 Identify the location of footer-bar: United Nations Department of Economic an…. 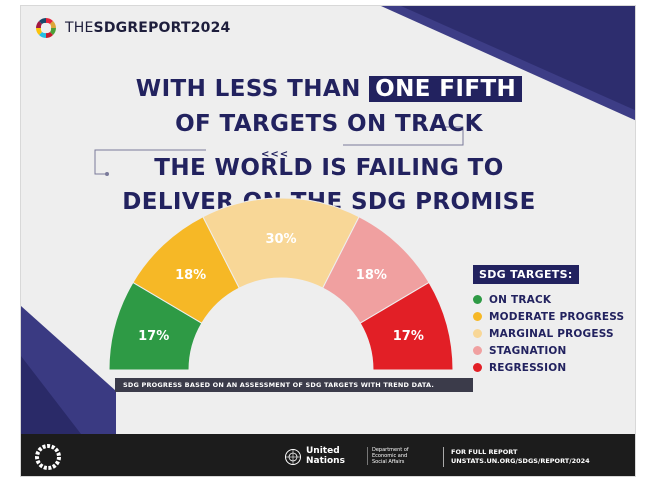
(328, 455).